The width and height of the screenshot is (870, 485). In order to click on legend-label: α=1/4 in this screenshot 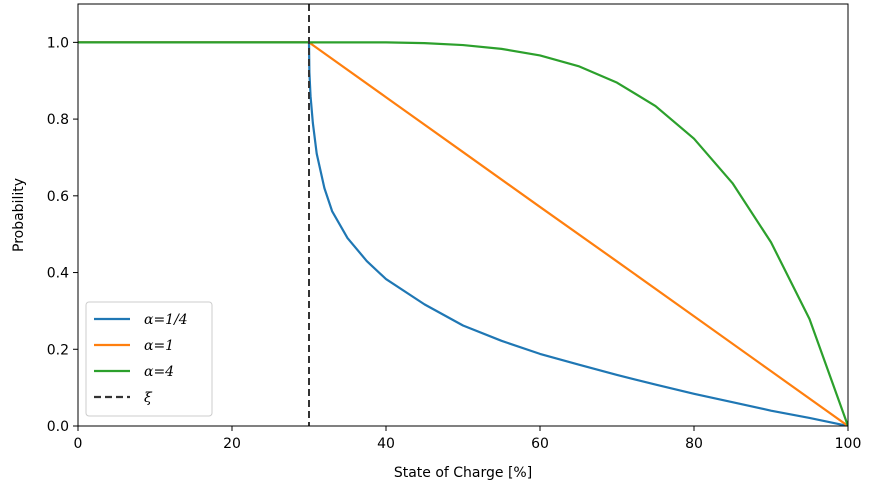, I will do `click(166, 320)`.